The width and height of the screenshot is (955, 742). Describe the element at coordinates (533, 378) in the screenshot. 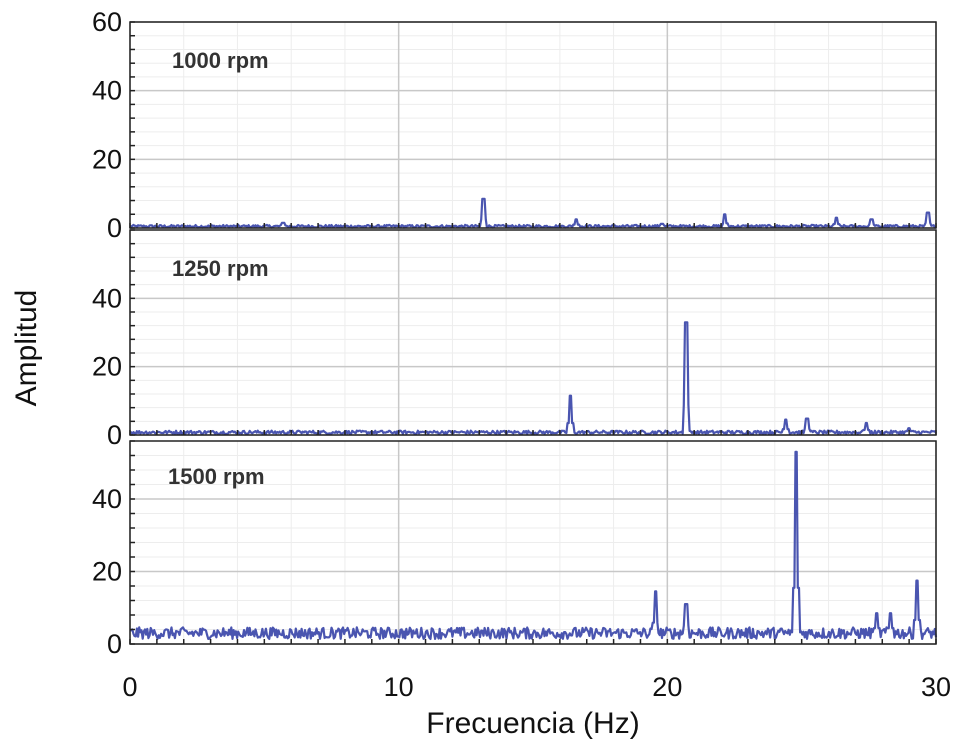

I see `spectrum-series-1250-rpm` at that location.